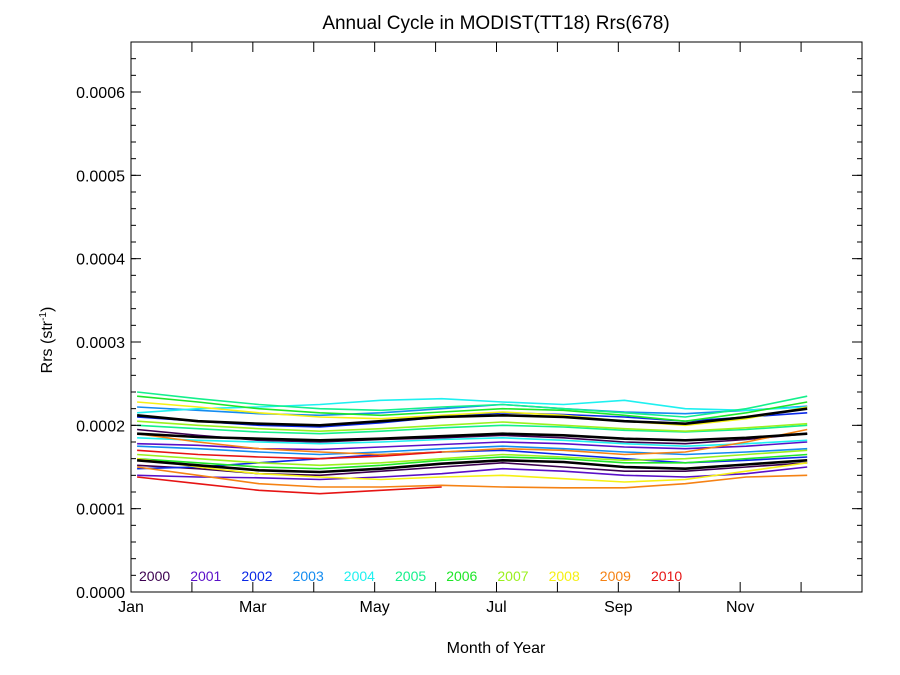 The width and height of the screenshot is (900, 675). I want to click on x-tick-label: Nov, so click(740, 607).